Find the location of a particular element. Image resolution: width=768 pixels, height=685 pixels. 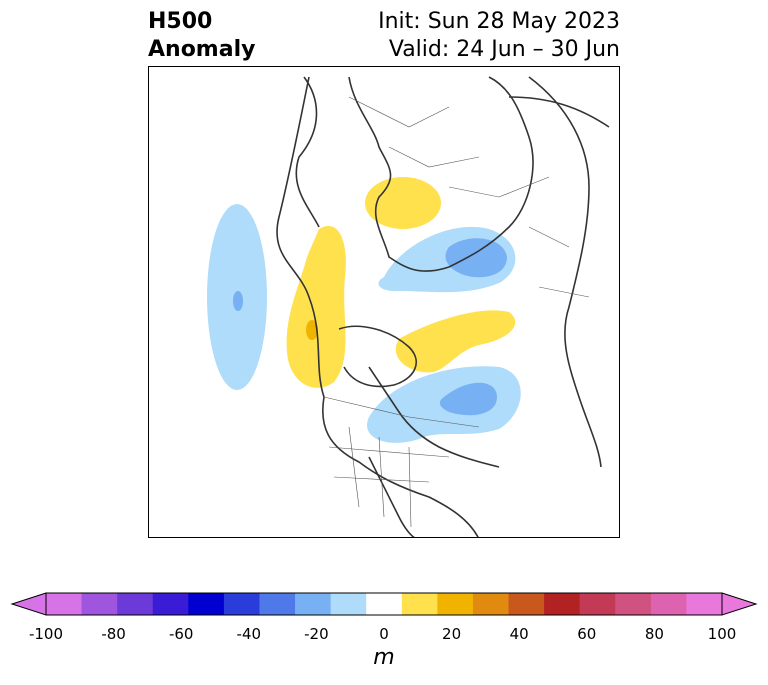

colorbar-tick-label: -20 is located at coordinates (316, 634).